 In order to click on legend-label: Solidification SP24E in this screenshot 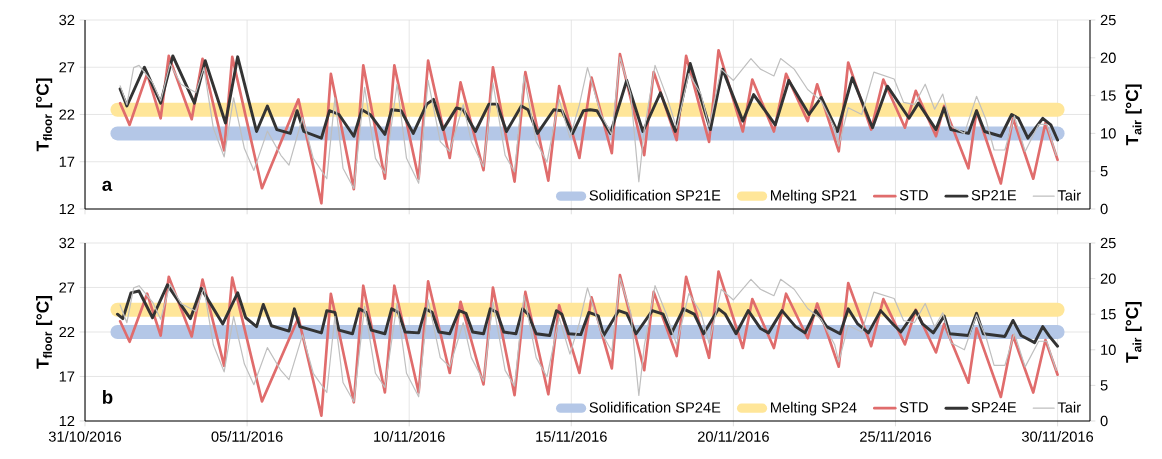, I will do `click(655, 407)`.